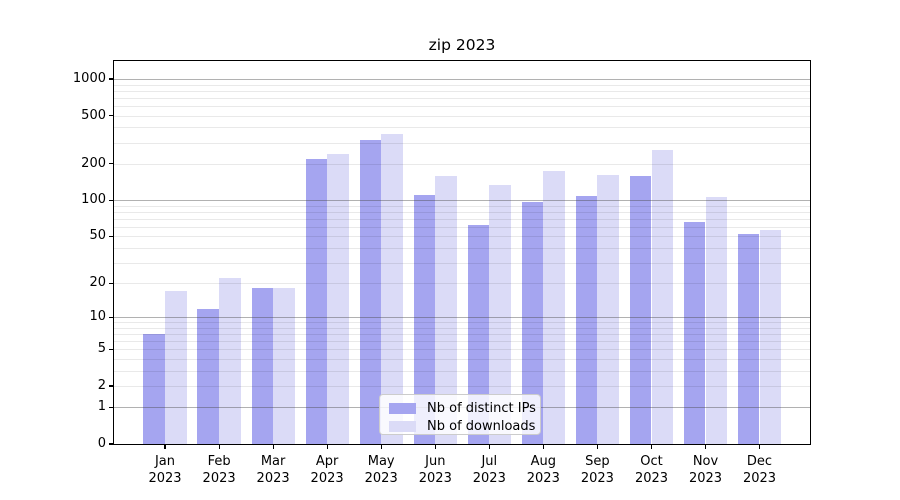 The height and width of the screenshot is (500, 900). I want to click on month-line: Feb, so click(219, 461).